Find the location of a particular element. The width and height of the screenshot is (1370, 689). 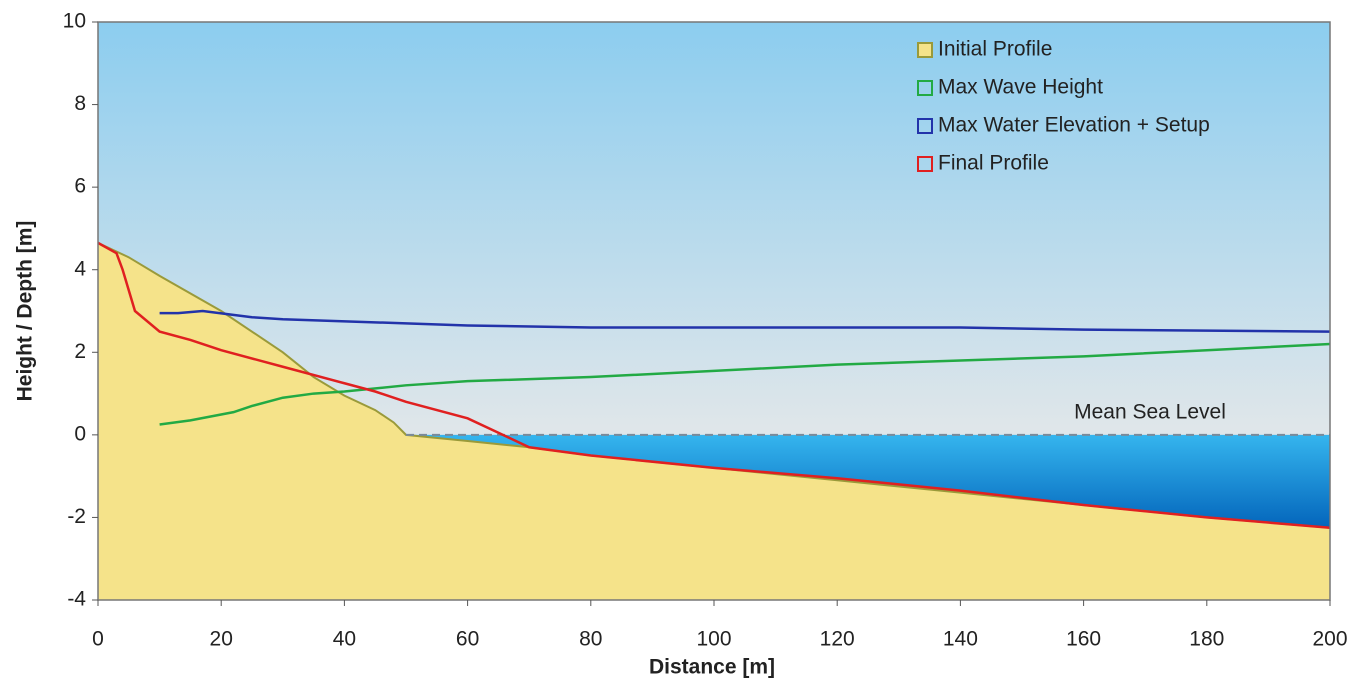

x-tick-label: 100 is located at coordinates (713, 639).